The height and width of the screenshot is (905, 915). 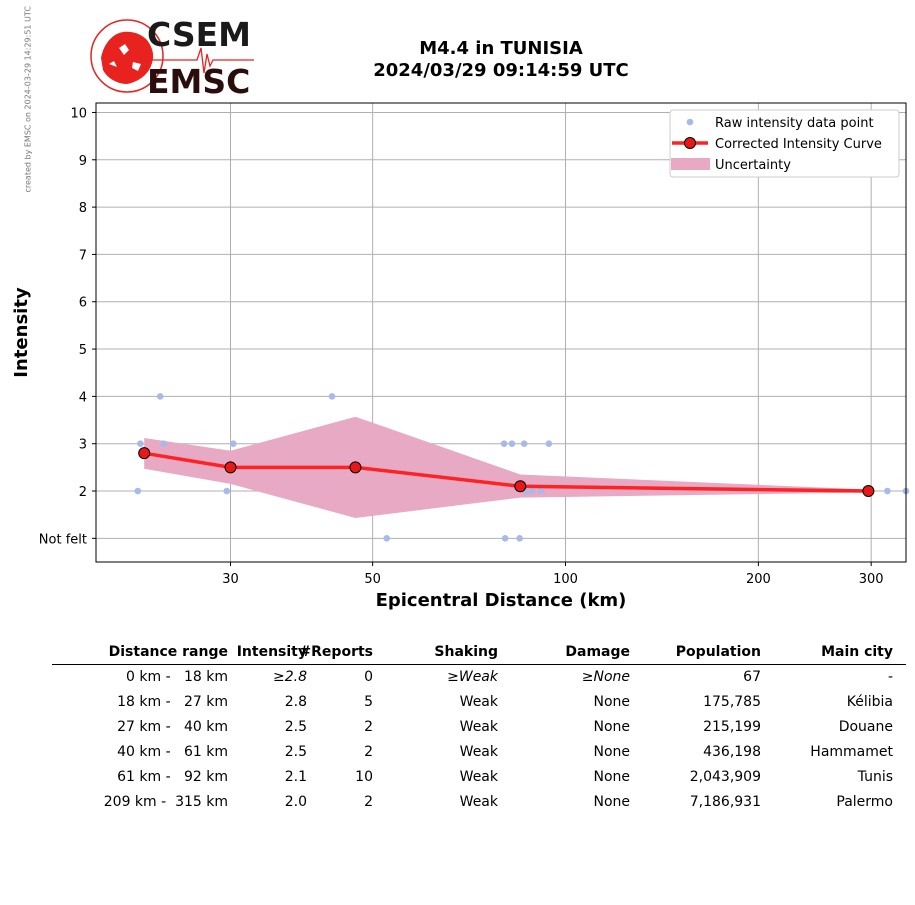 What do you see at coordinates (725, 777) in the screenshot?
I see `table-cell-population: 2,043,909` at bounding box center [725, 777].